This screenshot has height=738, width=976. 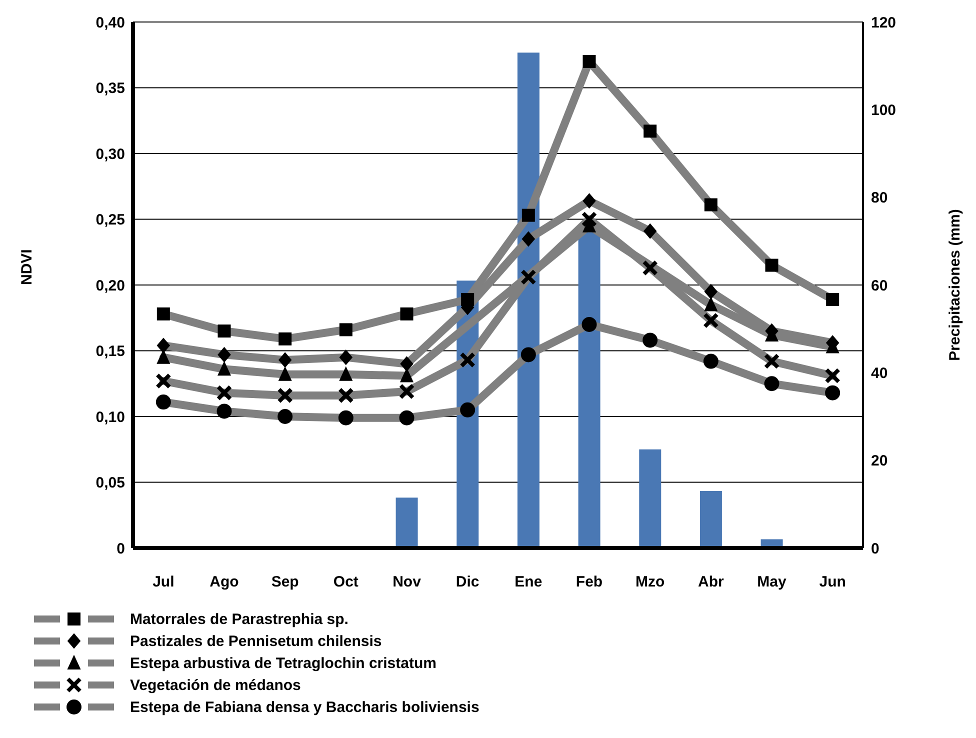 I want to click on x-tick-label: Ene, so click(x=528, y=582).